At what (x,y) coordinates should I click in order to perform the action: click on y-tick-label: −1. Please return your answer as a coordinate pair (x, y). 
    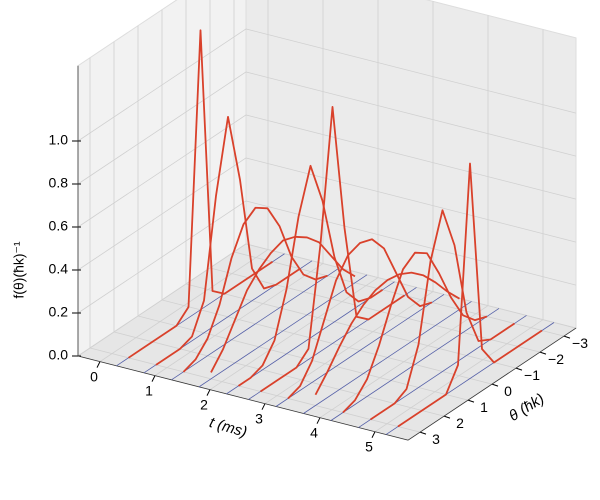
    Looking at the image, I should click on (532, 375).